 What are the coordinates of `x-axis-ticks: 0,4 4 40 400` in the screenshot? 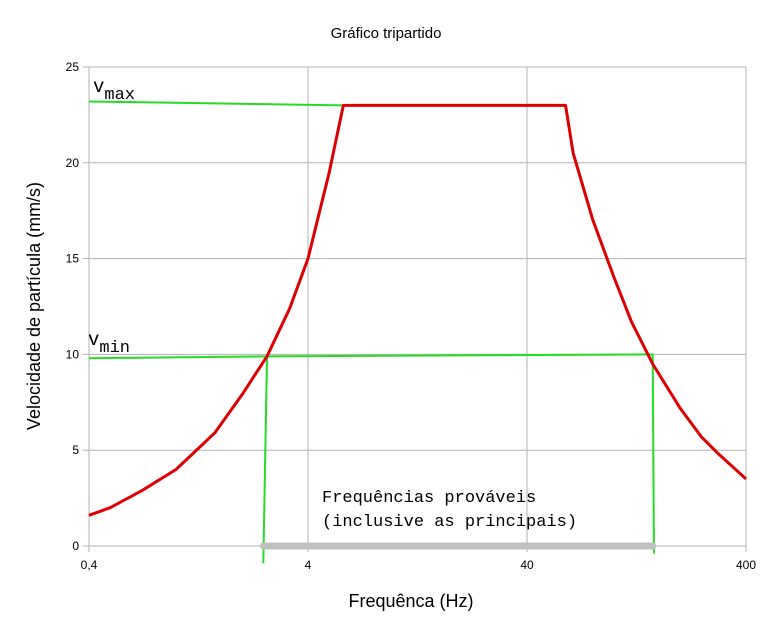 It's located at (418, 559).